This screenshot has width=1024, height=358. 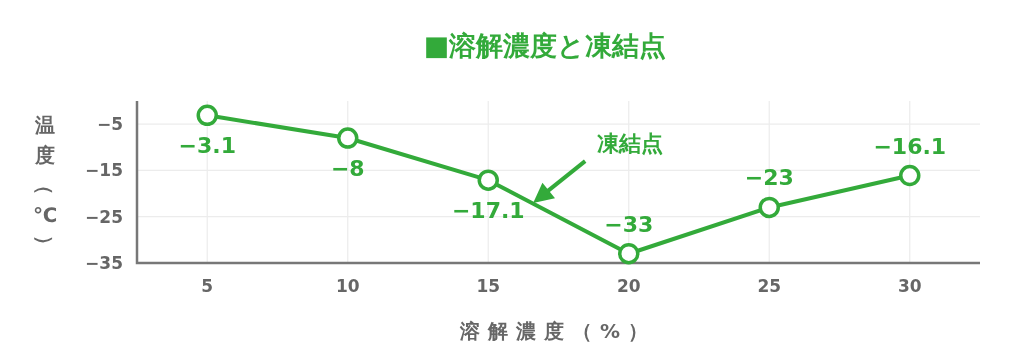 What do you see at coordinates (104, 170) in the screenshot?
I see `y-tick-label: −15` at bounding box center [104, 170].